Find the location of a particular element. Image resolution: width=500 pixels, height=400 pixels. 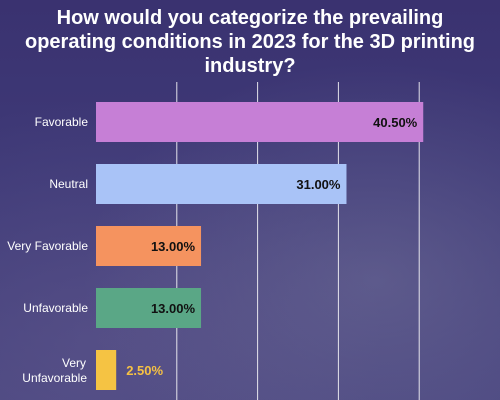

category-label: Favorable is located at coordinates (62, 122).